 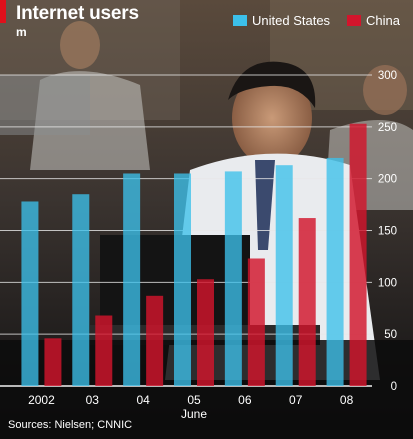 What do you see at coordinates (387, 128) in the screenshot?
I see `y-tick-label-250: 250` at bounding box center [387, 128].